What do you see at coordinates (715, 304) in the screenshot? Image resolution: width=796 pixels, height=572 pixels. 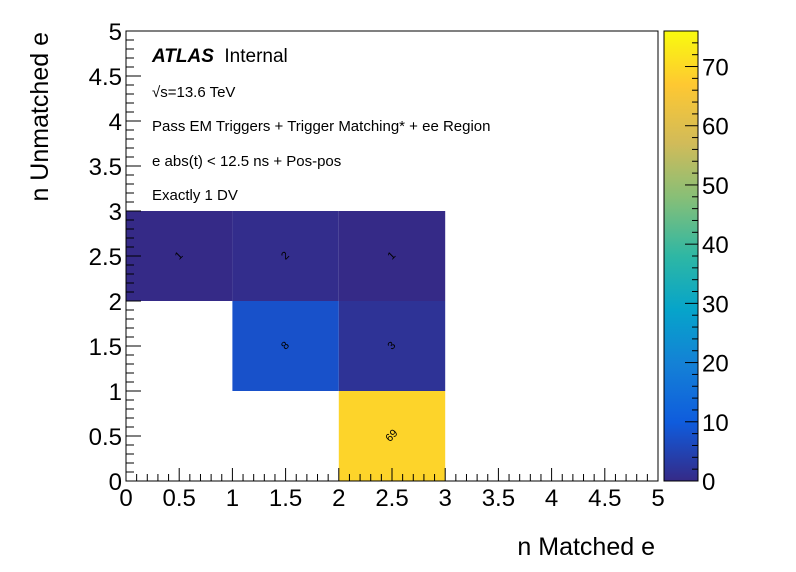 I see `colorbar-tick-label: 30` at bounding box center [715, 304].